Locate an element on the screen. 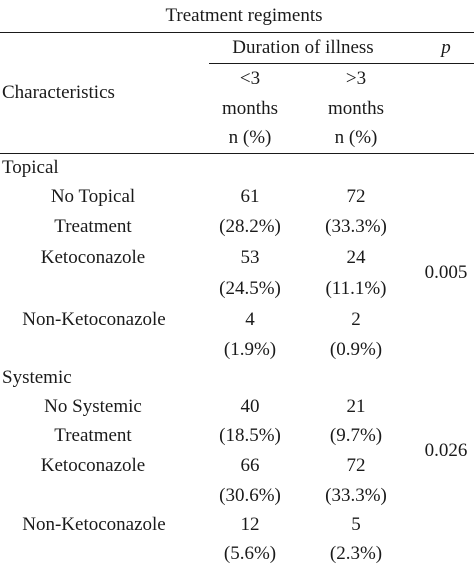 The image size is (474, 566). col1-header-line2: months is located at coordinates (250, 108).